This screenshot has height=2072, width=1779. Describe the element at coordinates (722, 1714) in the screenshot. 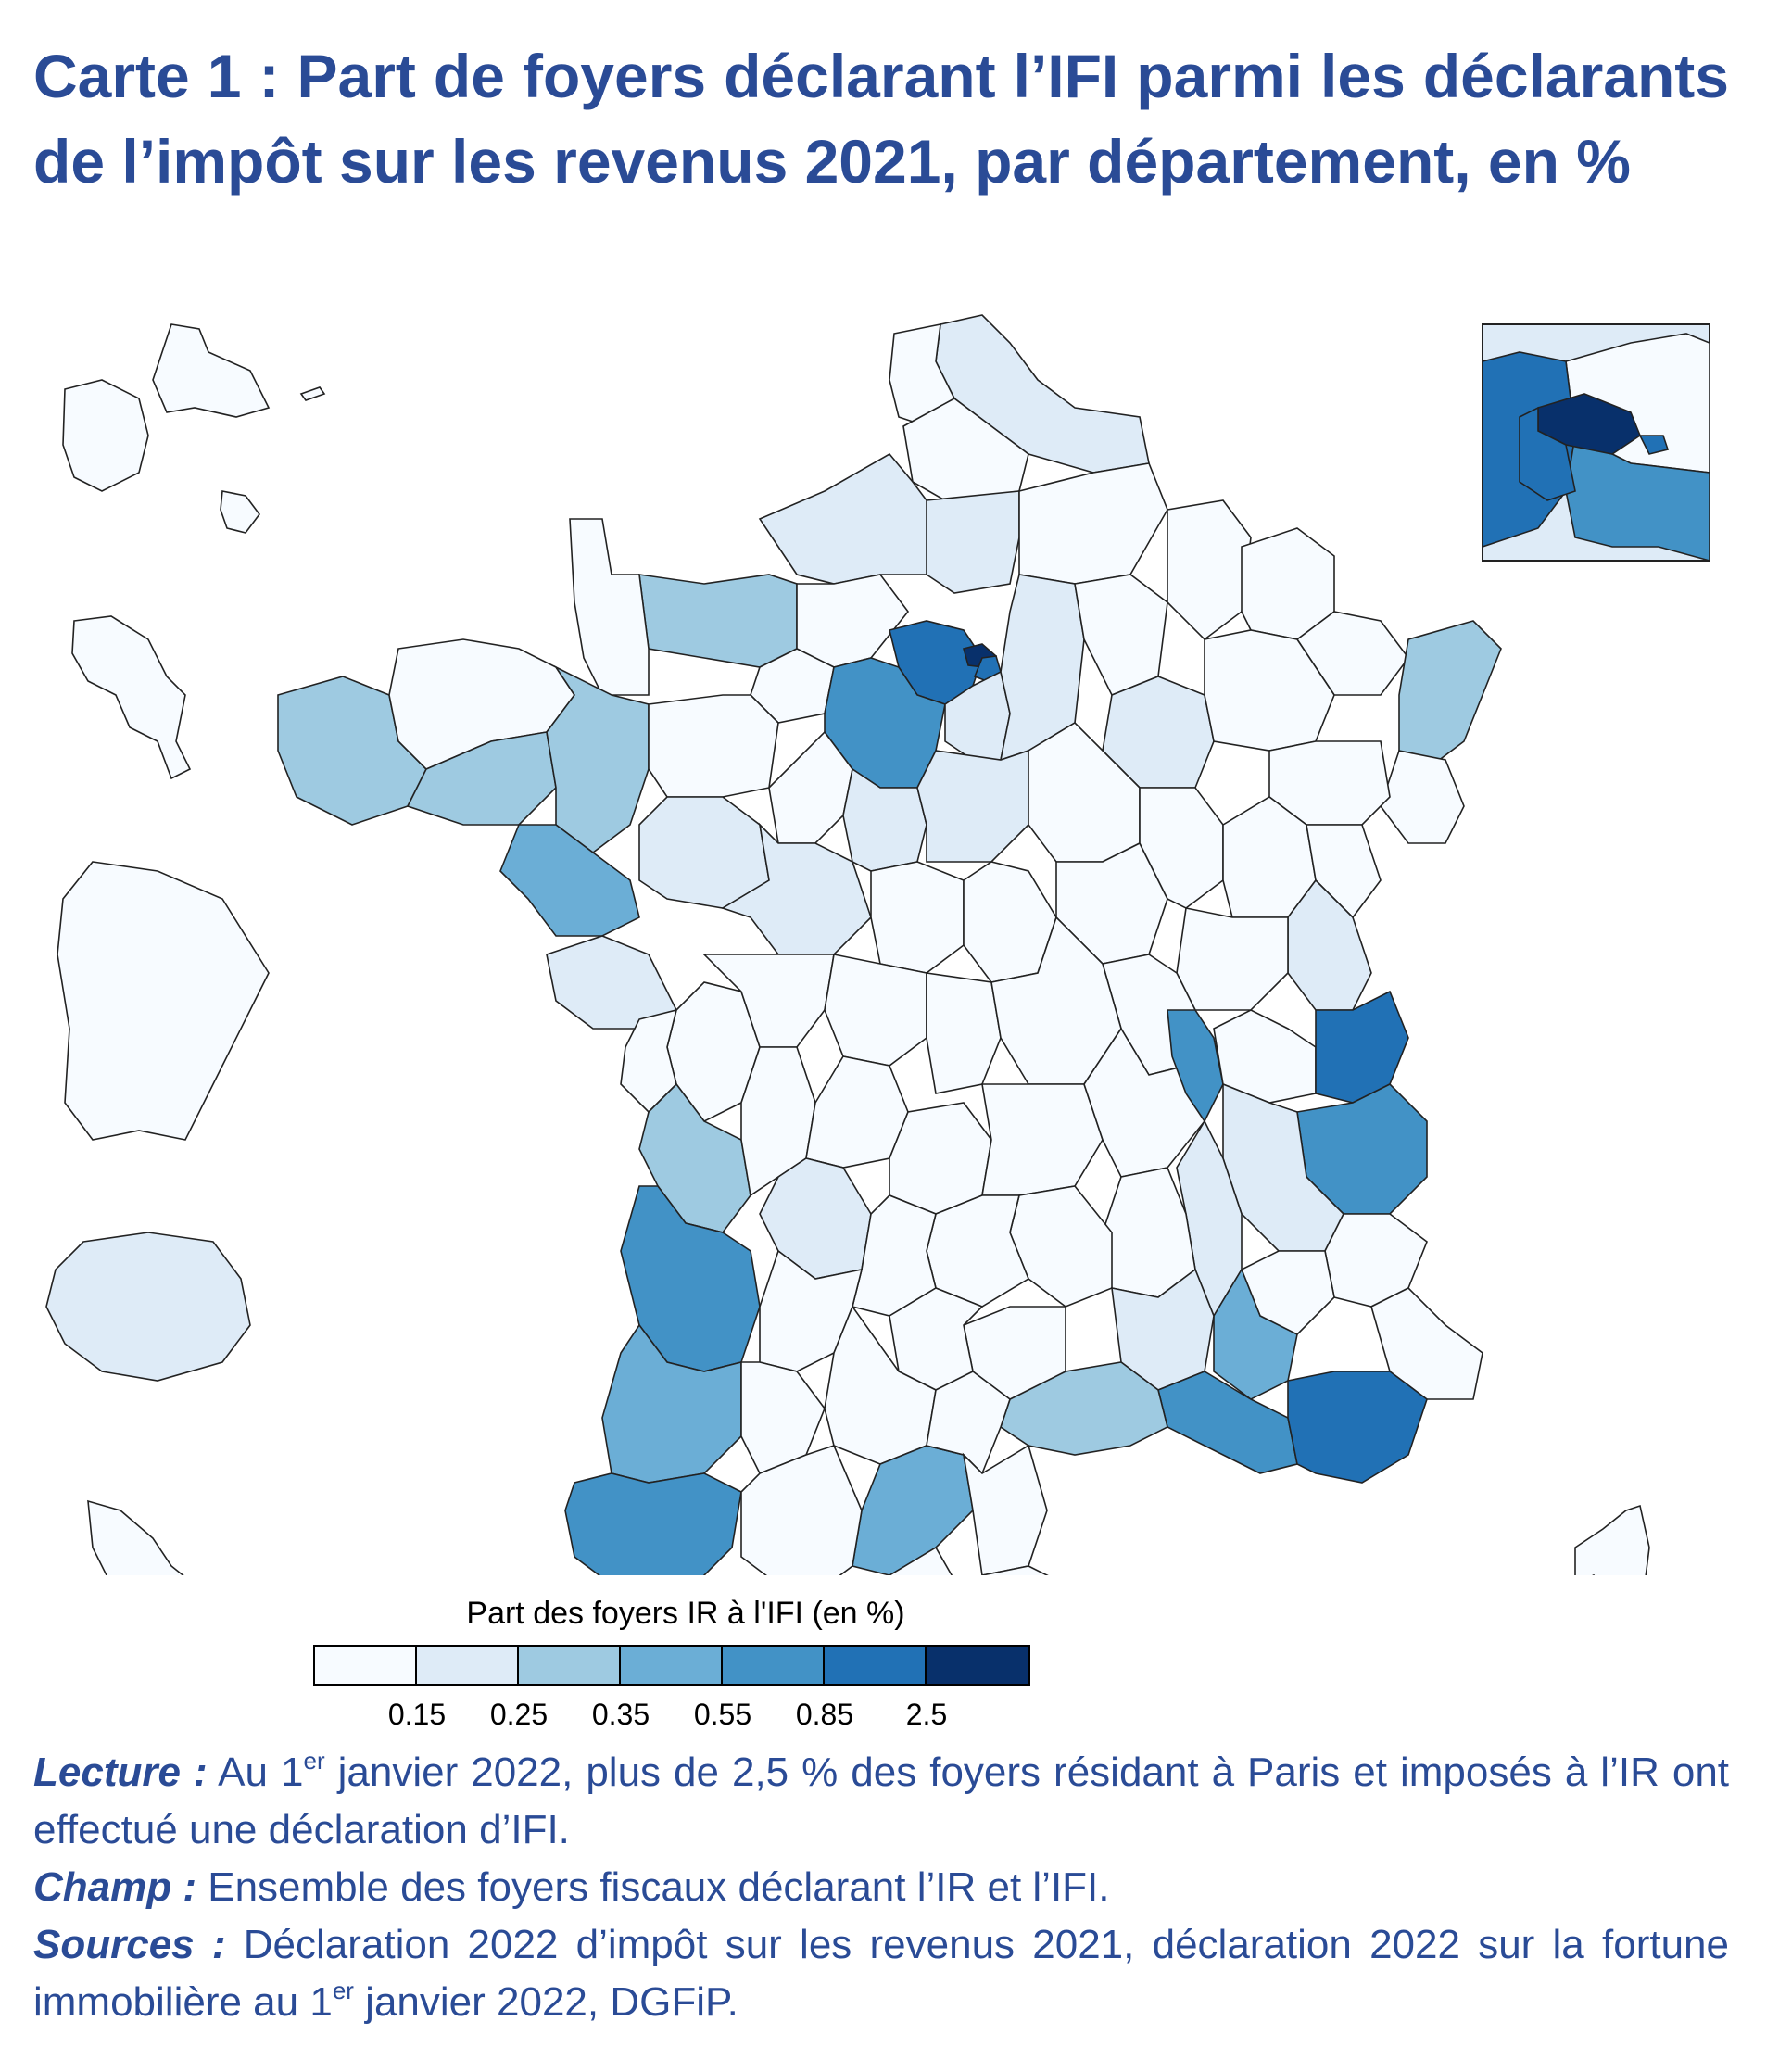

I see `legend-tick-3: 0.55` at that location.